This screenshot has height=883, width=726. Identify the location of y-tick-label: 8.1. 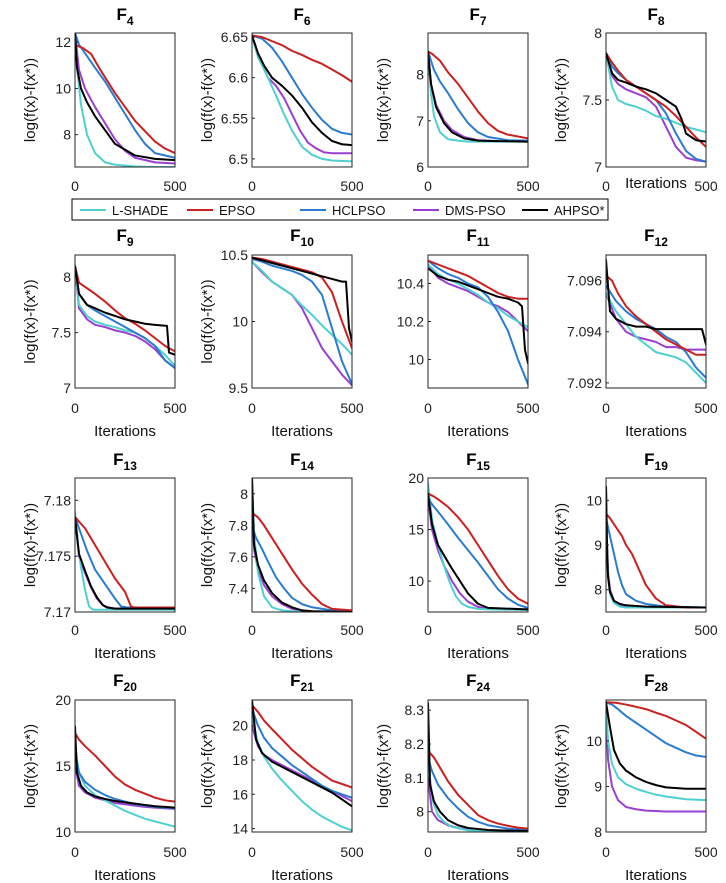
(415, 778).